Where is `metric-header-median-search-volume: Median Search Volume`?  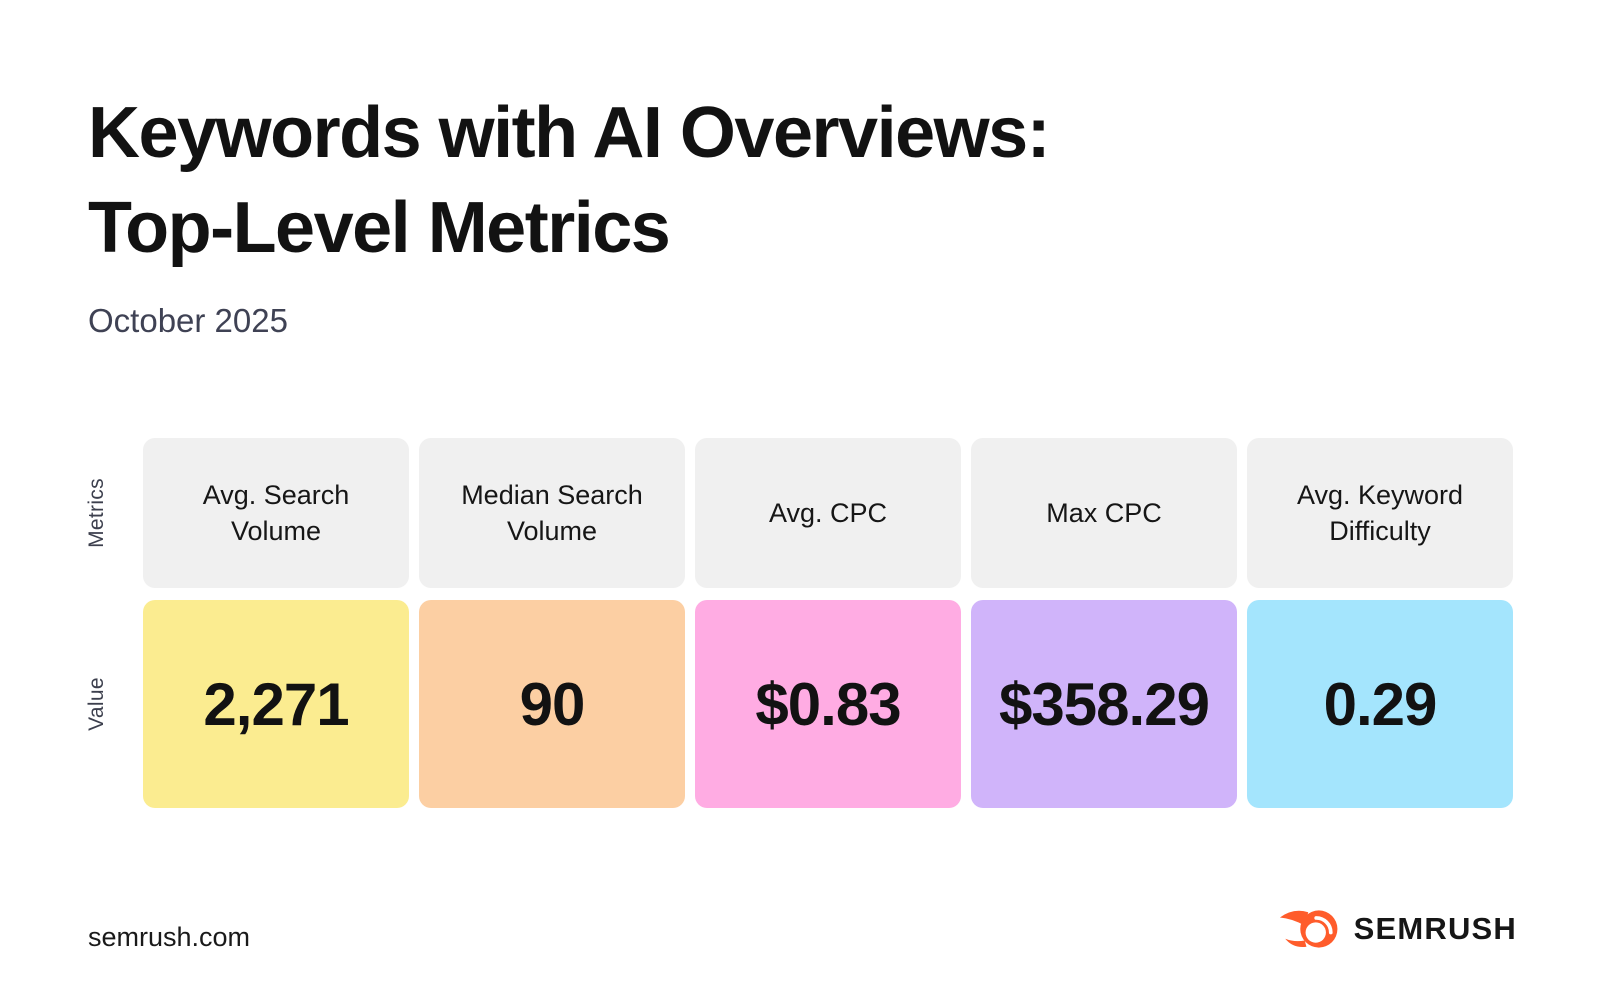
metric-header-median-search-volume: Median Search Volume is located at coordinates (552, 513).